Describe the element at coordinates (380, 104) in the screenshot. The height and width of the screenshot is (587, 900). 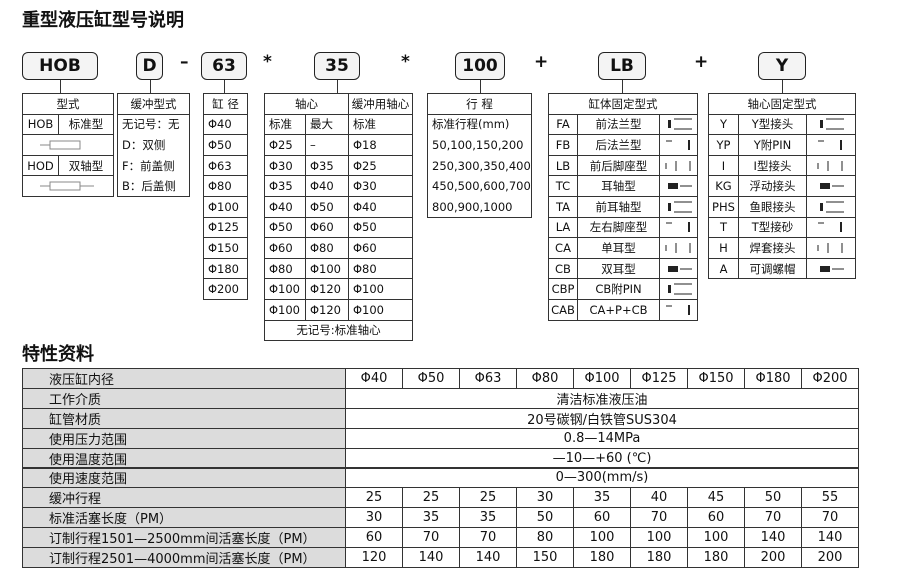
I see `table-header: 缓冲用轴心` at that location.